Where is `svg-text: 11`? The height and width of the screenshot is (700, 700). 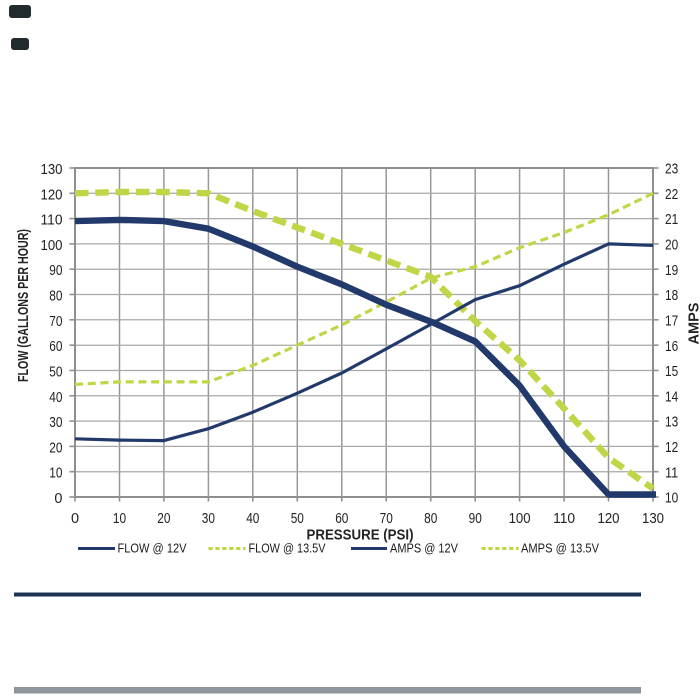 svg-text: 11 is located at coordinates (671, 473).